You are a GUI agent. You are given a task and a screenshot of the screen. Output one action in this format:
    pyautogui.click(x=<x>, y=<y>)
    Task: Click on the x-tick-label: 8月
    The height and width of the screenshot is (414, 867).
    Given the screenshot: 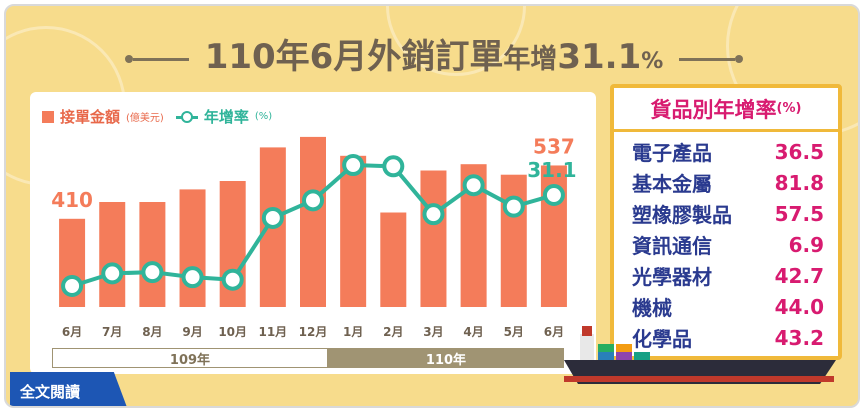 What is the action you would take?
    pyautogui.click(x=152, y=332)
    